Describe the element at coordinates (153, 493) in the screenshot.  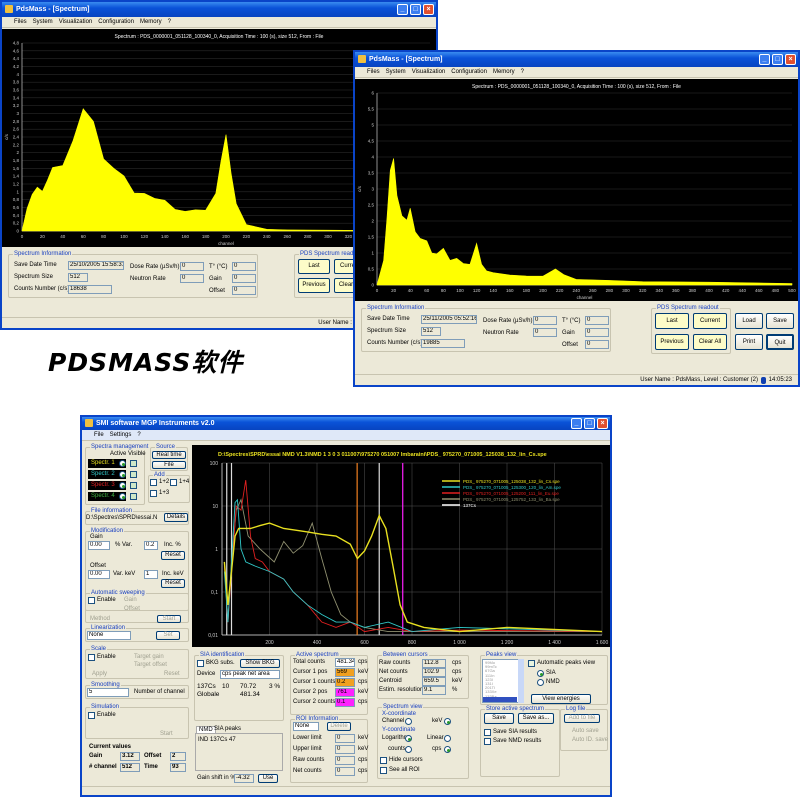
I see `add-2-checkbox` at that location.